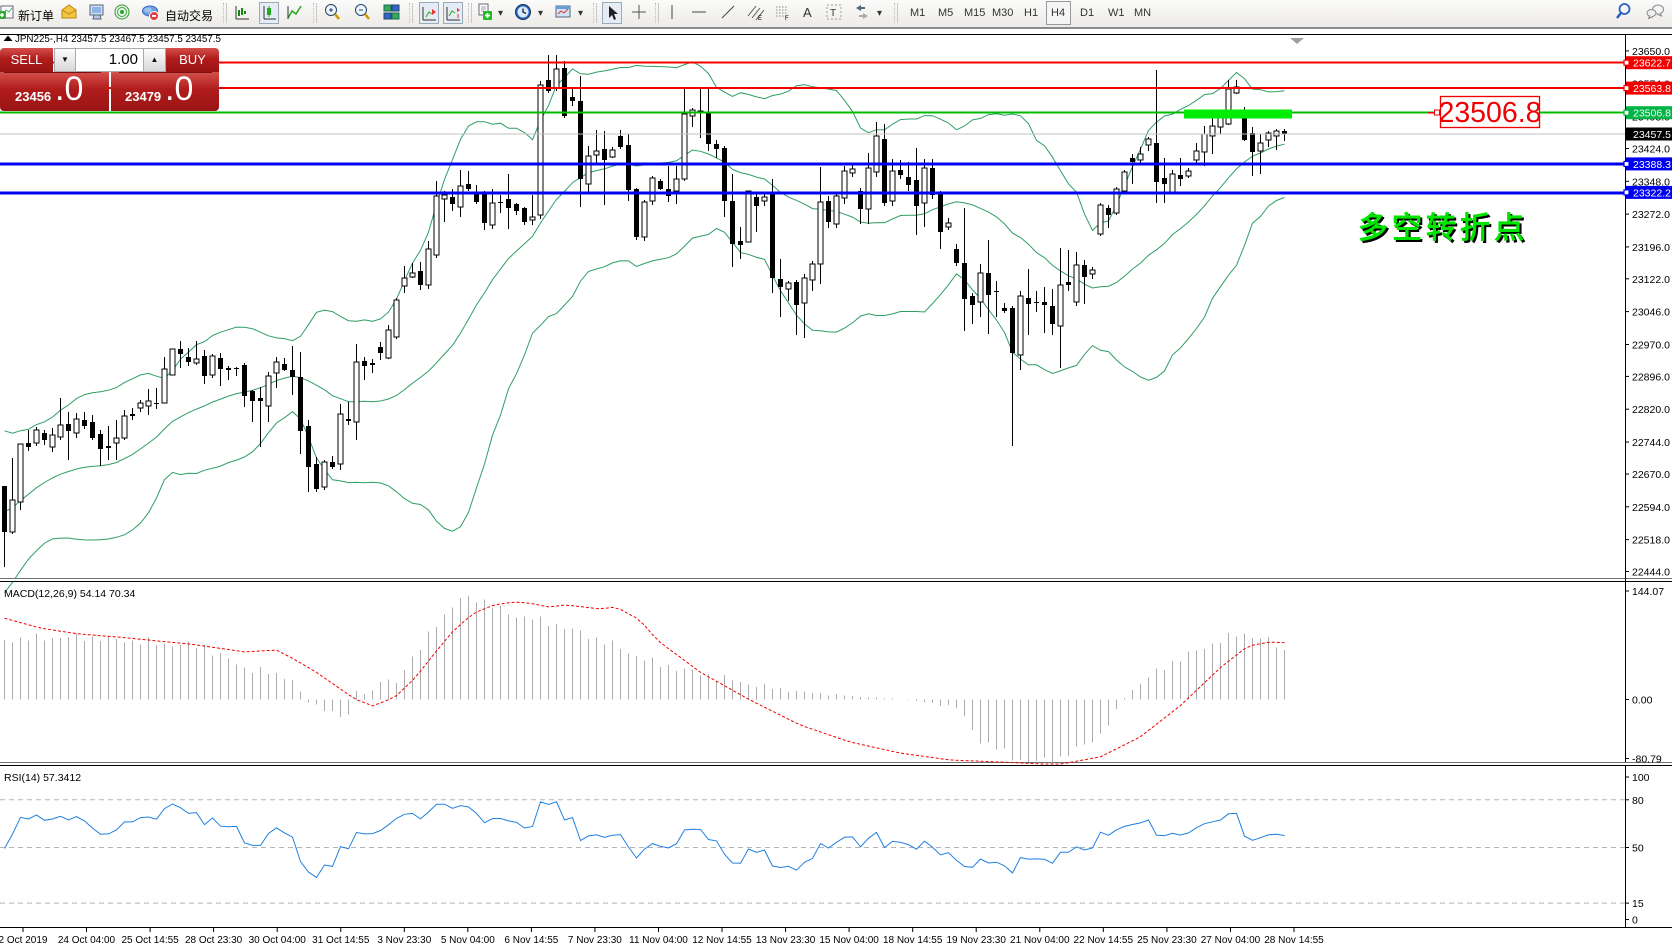 The image size is (1672, 951). Describe the element at coordinates (1651, 280) in the screenshot. I see `svg-text: 23122.0` at that location.